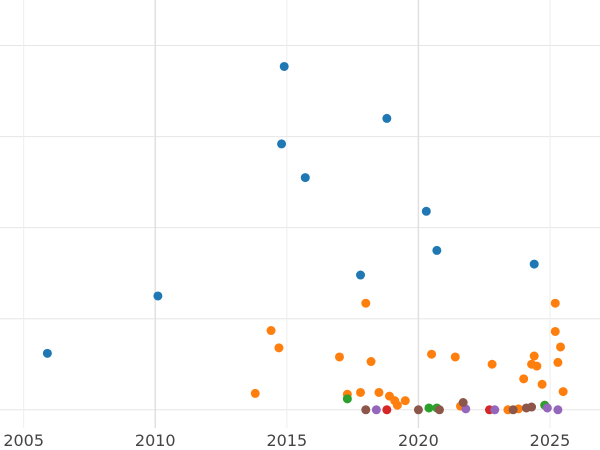  What do you see at coordinates (550, 440) in the screenshot?
I see `x-tick-label: 2025` at bounding box center [550, 440].